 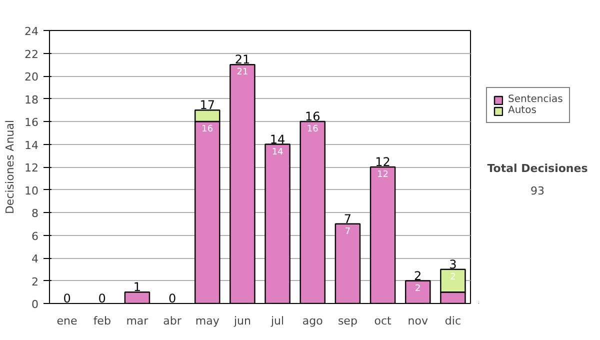 I want to click on data-label: 14, so click(x=278, y=152).